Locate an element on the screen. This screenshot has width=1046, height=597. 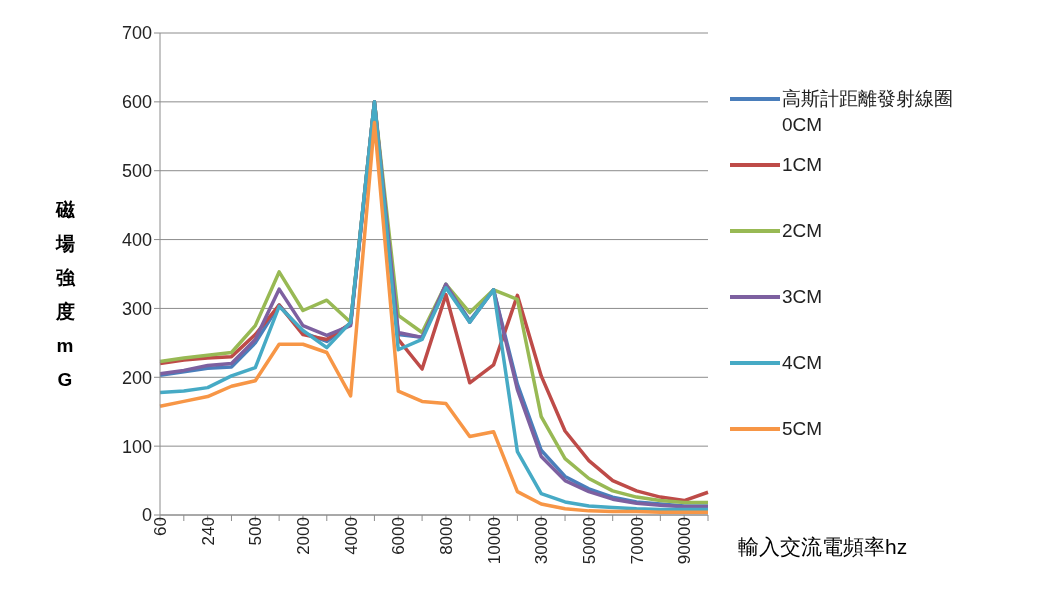
x-tick-label: 60 is located at coordinates (161, 526).